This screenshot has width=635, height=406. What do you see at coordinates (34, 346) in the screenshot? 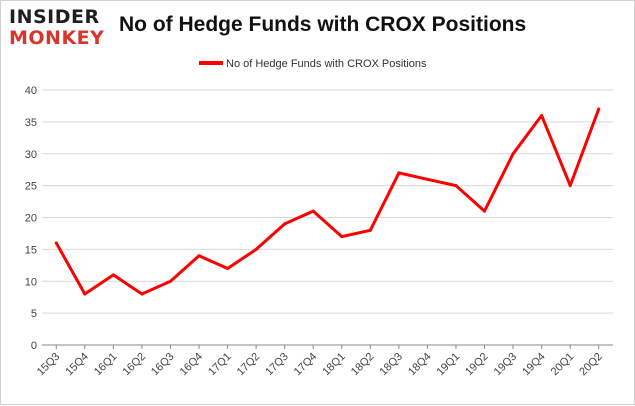
I see `y-tick-label: 0` at bounding box center [34, 346].